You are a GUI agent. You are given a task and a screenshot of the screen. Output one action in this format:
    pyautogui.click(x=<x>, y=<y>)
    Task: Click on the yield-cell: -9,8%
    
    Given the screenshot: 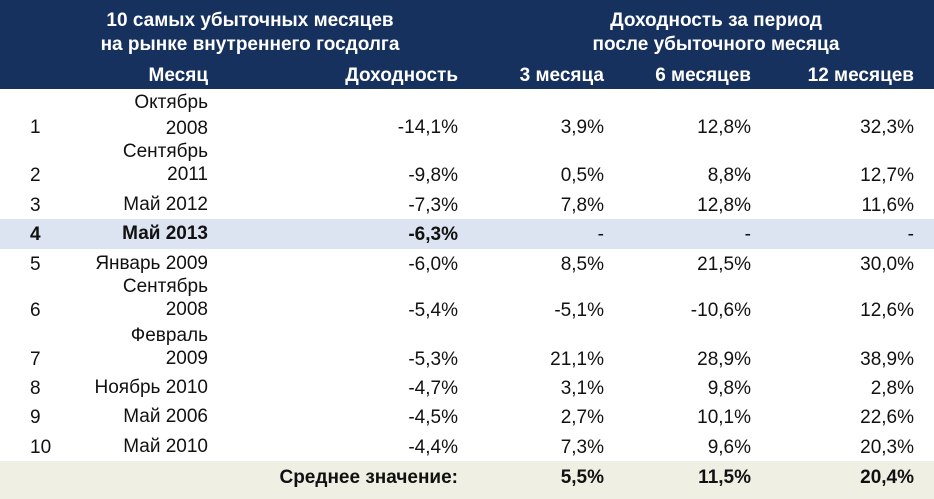 What is the action you would take?
    pyautogui.click(x=433, y=175)
    